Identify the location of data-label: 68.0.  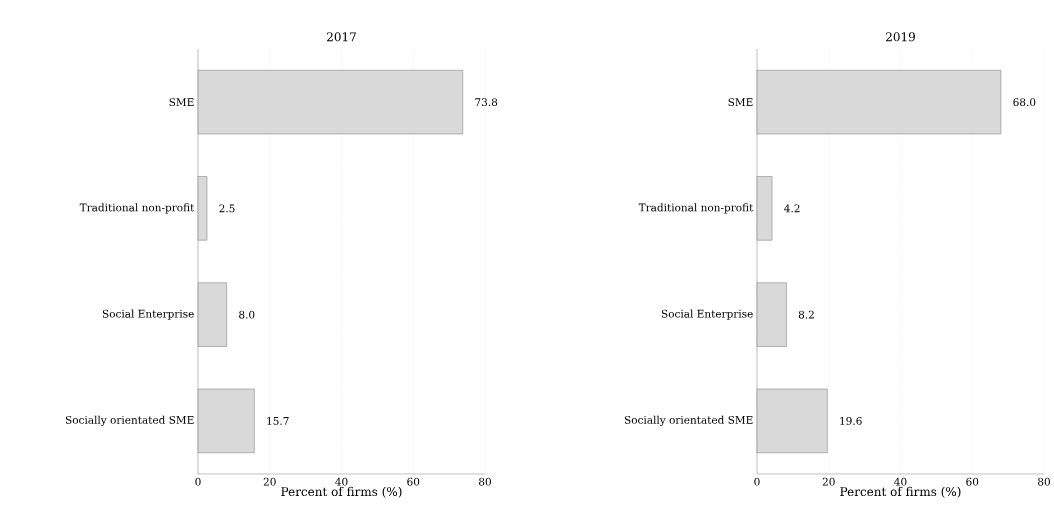
(1024, 102).